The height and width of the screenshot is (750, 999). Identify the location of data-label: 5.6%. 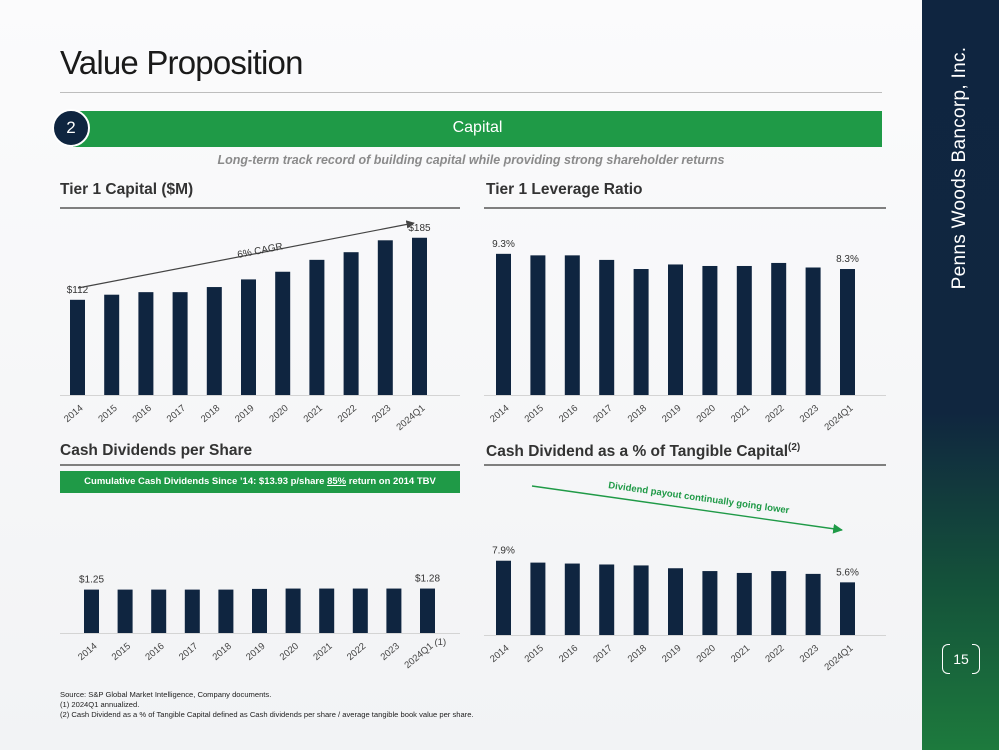
(847, 572).